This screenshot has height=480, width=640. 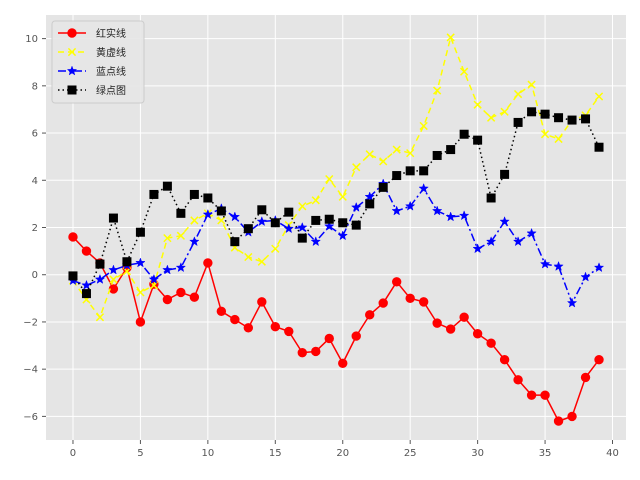 What do you see at coordinates (73, 453) in the screenshot?
I see `x-tick-label: 0` at bounding box center [73, 453].